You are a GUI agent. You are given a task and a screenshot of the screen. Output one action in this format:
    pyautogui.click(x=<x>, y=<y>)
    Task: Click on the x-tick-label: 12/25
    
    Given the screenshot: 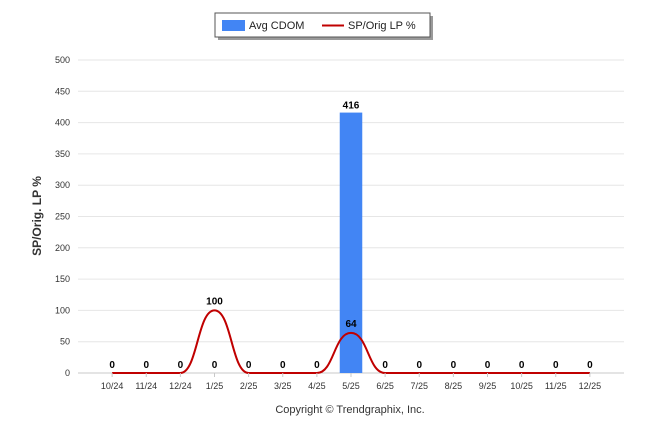 What is the action you would take?
    pyautogui.click(x=590, y=386)
    